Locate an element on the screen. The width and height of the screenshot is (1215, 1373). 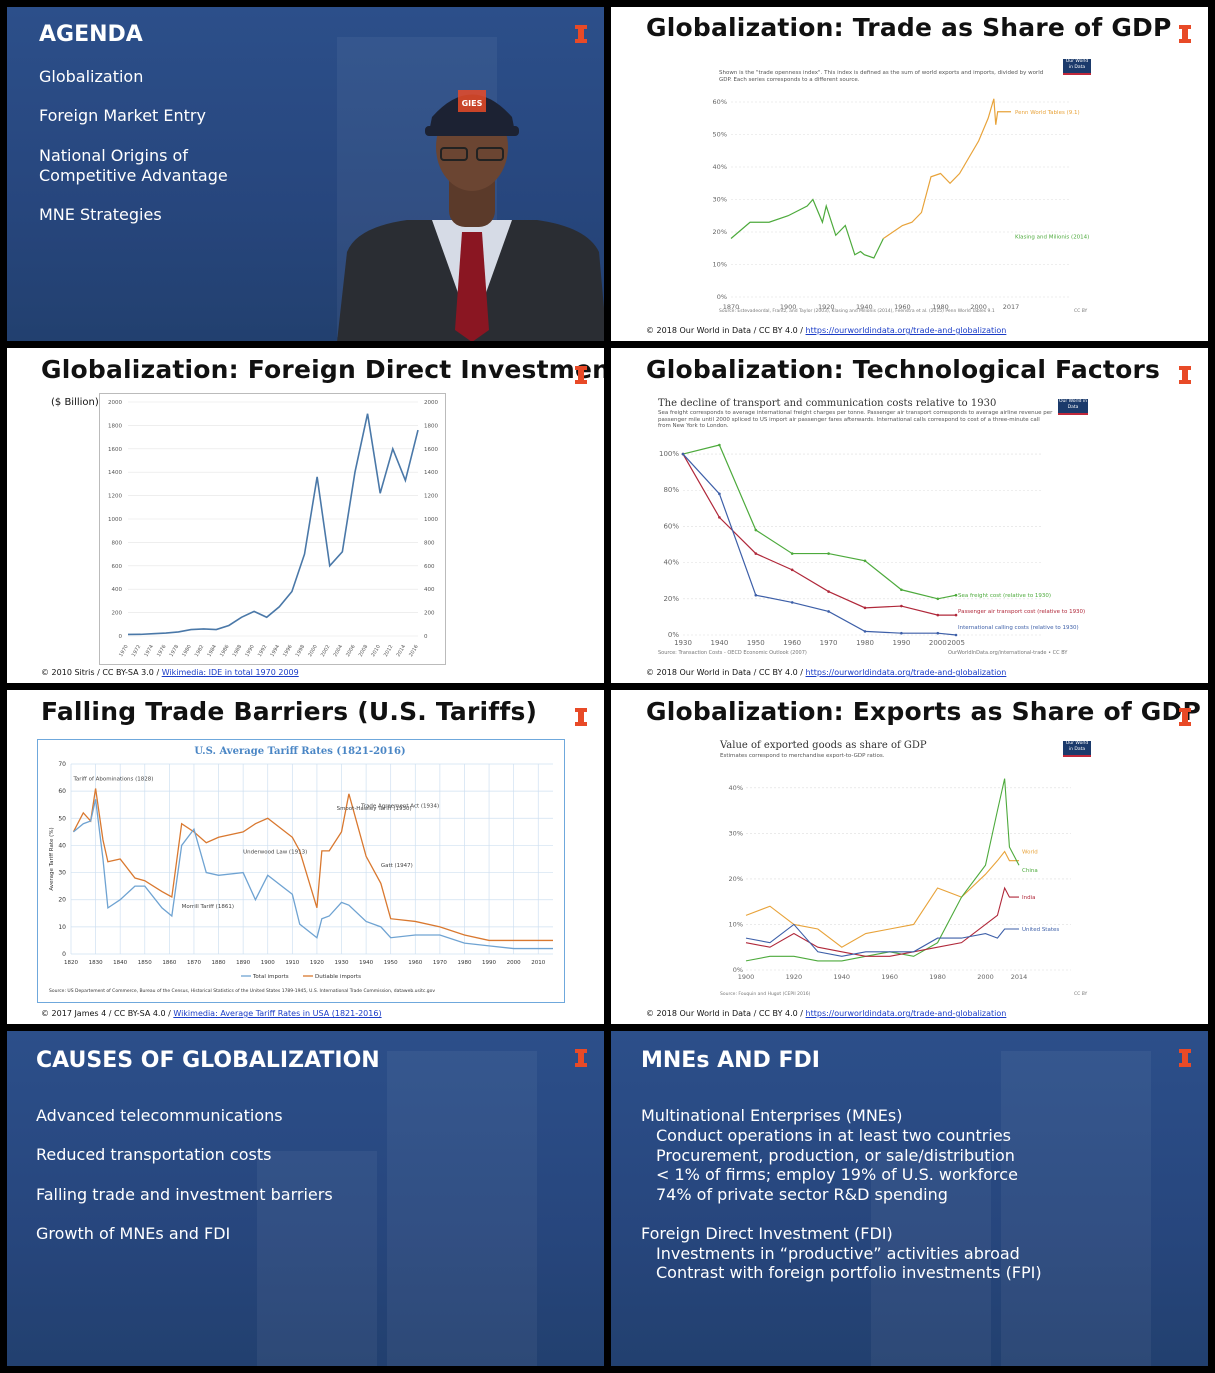
agenda-item-mne-strategies: MNE Strategies is located at coordinates (100, 214).